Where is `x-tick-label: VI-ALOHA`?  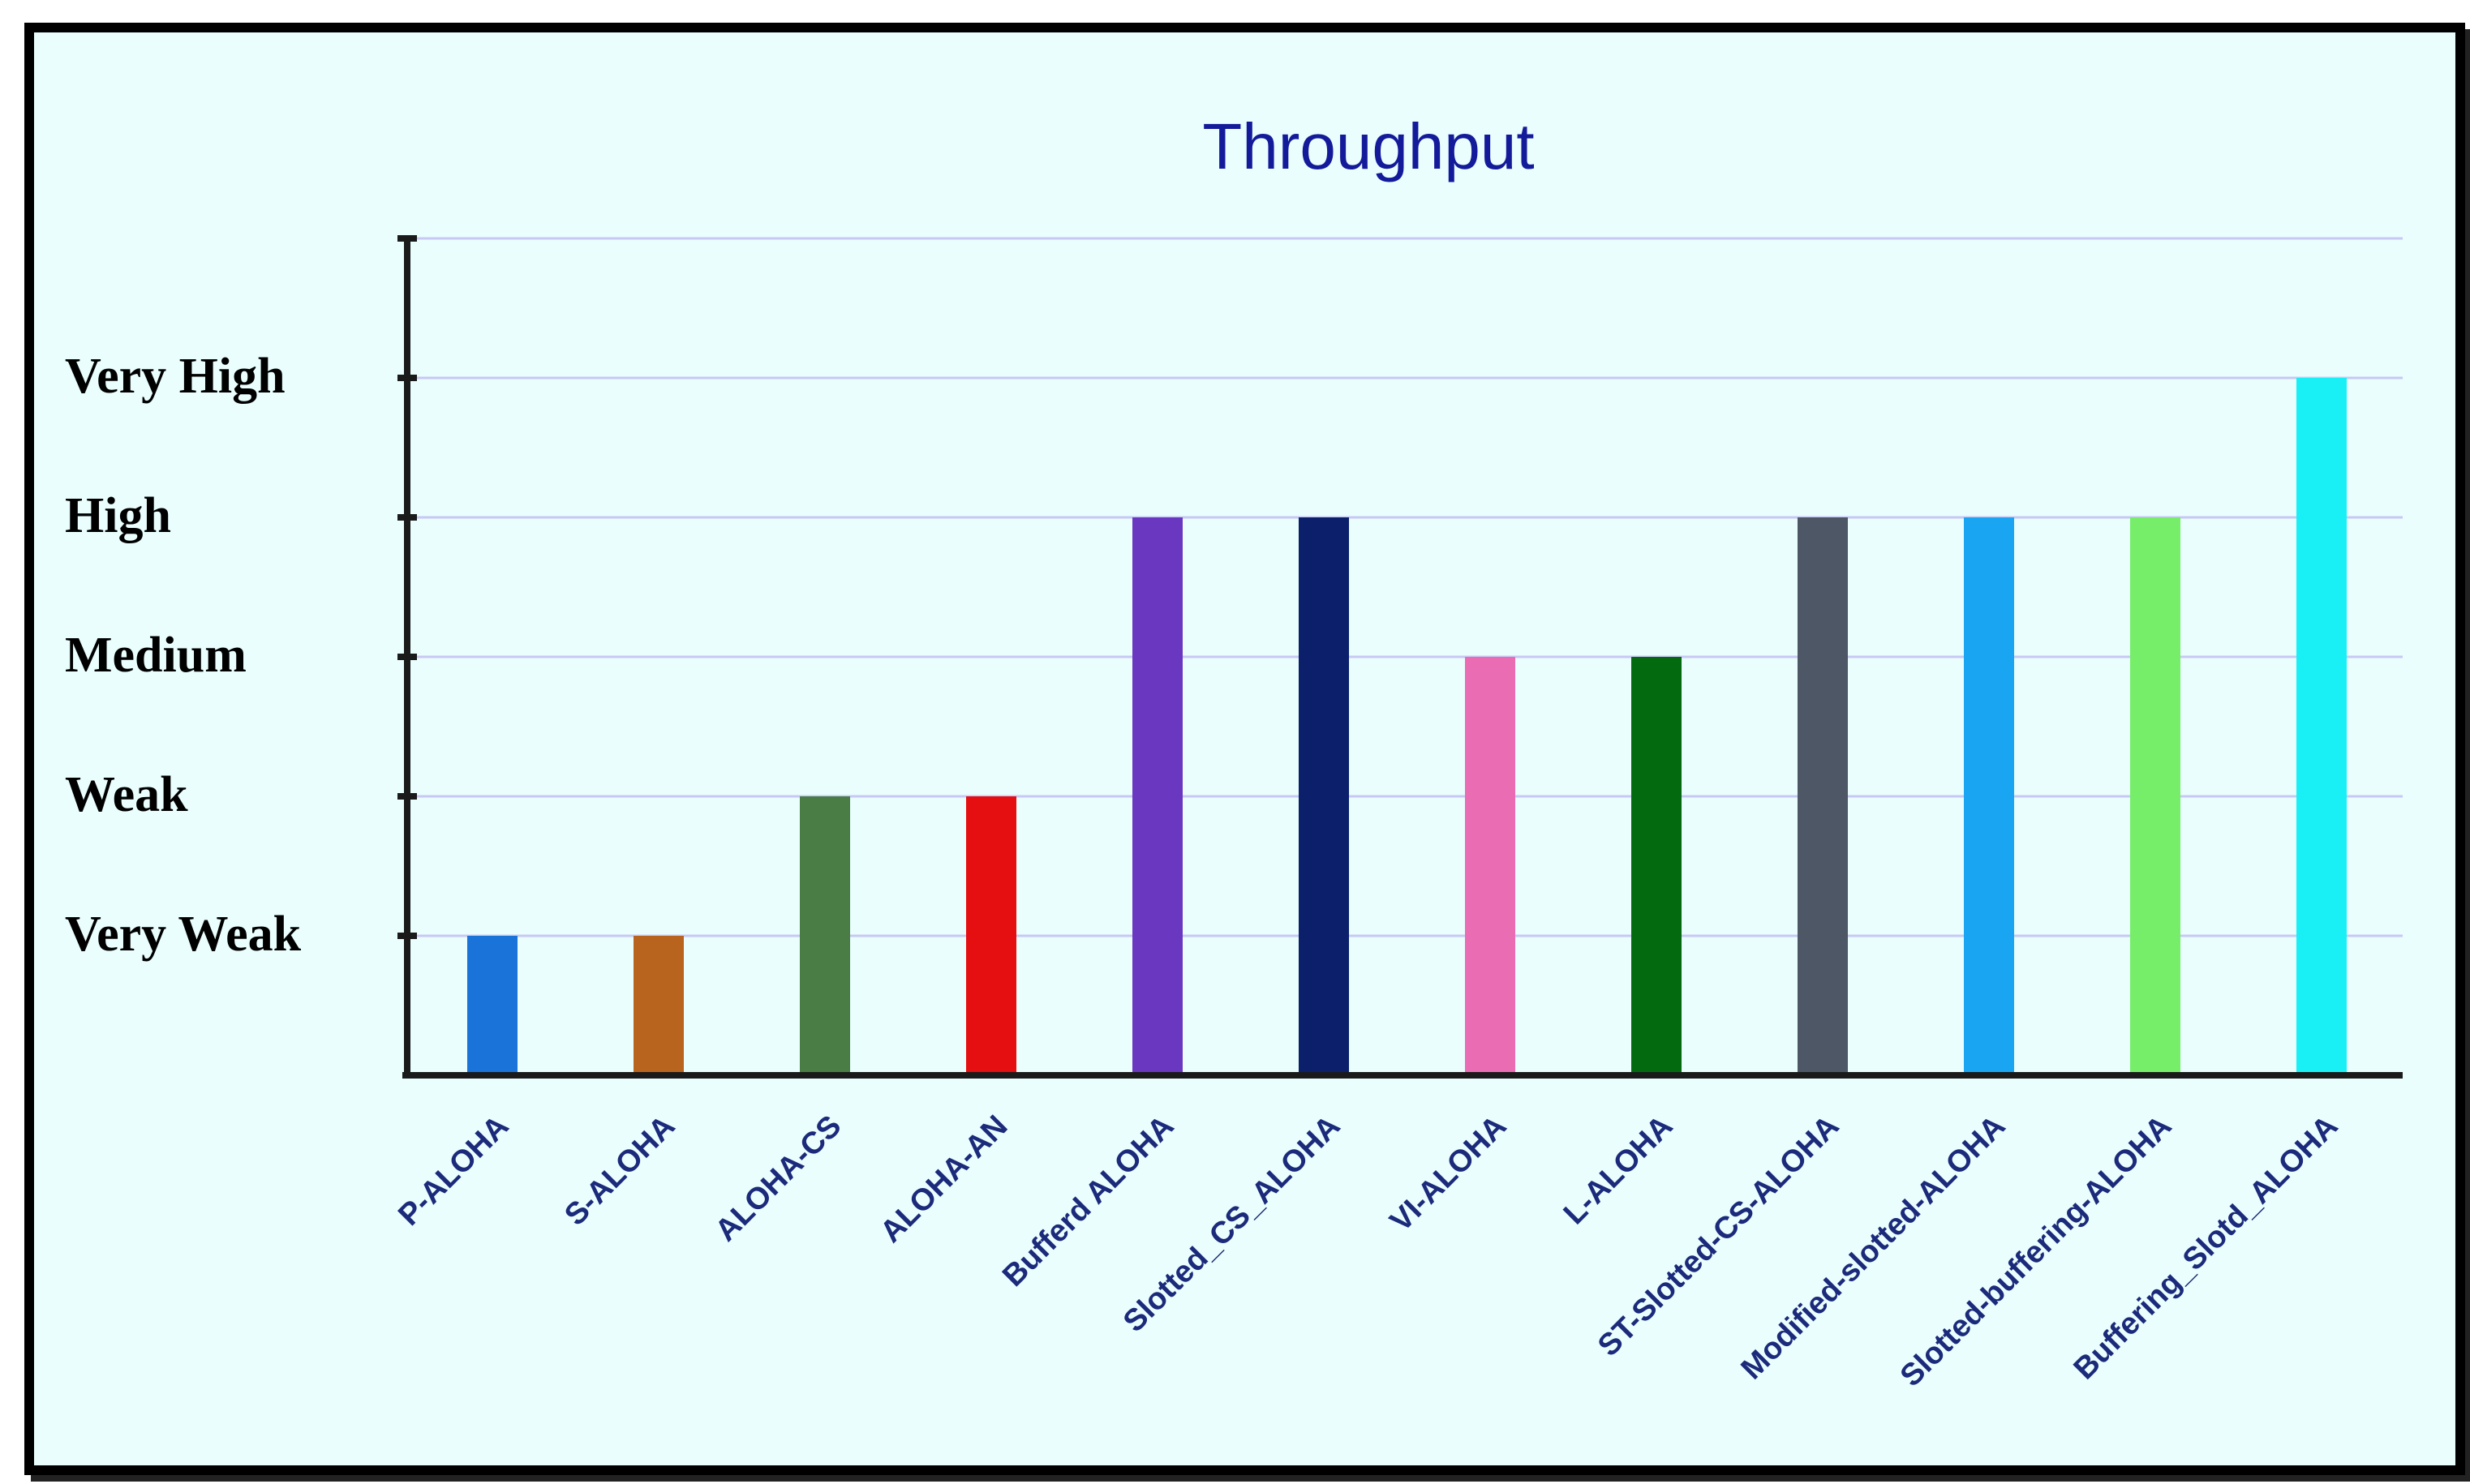 x-tick-label: VI-ALOHA is located at coordinates (1449, 1174).